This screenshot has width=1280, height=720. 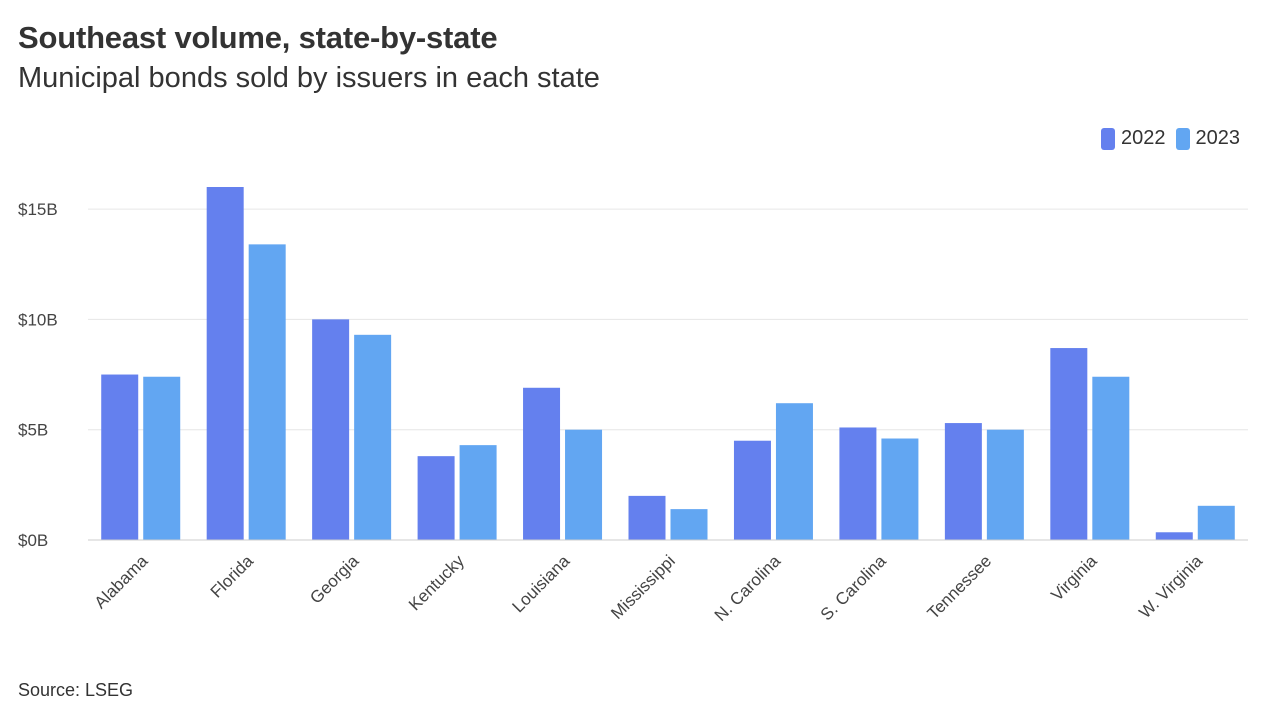 I want to click on x-tick-label: Louisiana, so click(x=540, y=583).